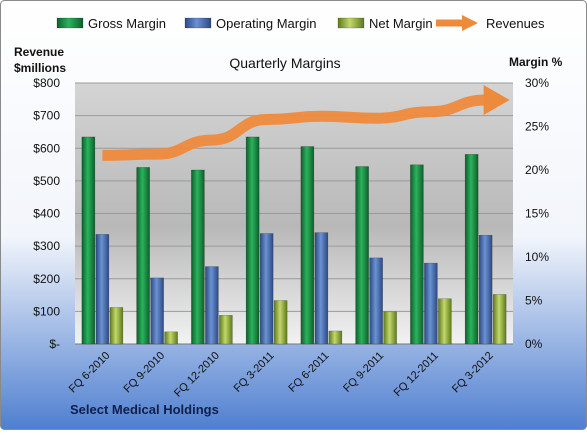 This screenshot has width=587, height=435. I want to click on left-tick-label: $300, so click(46, 246).